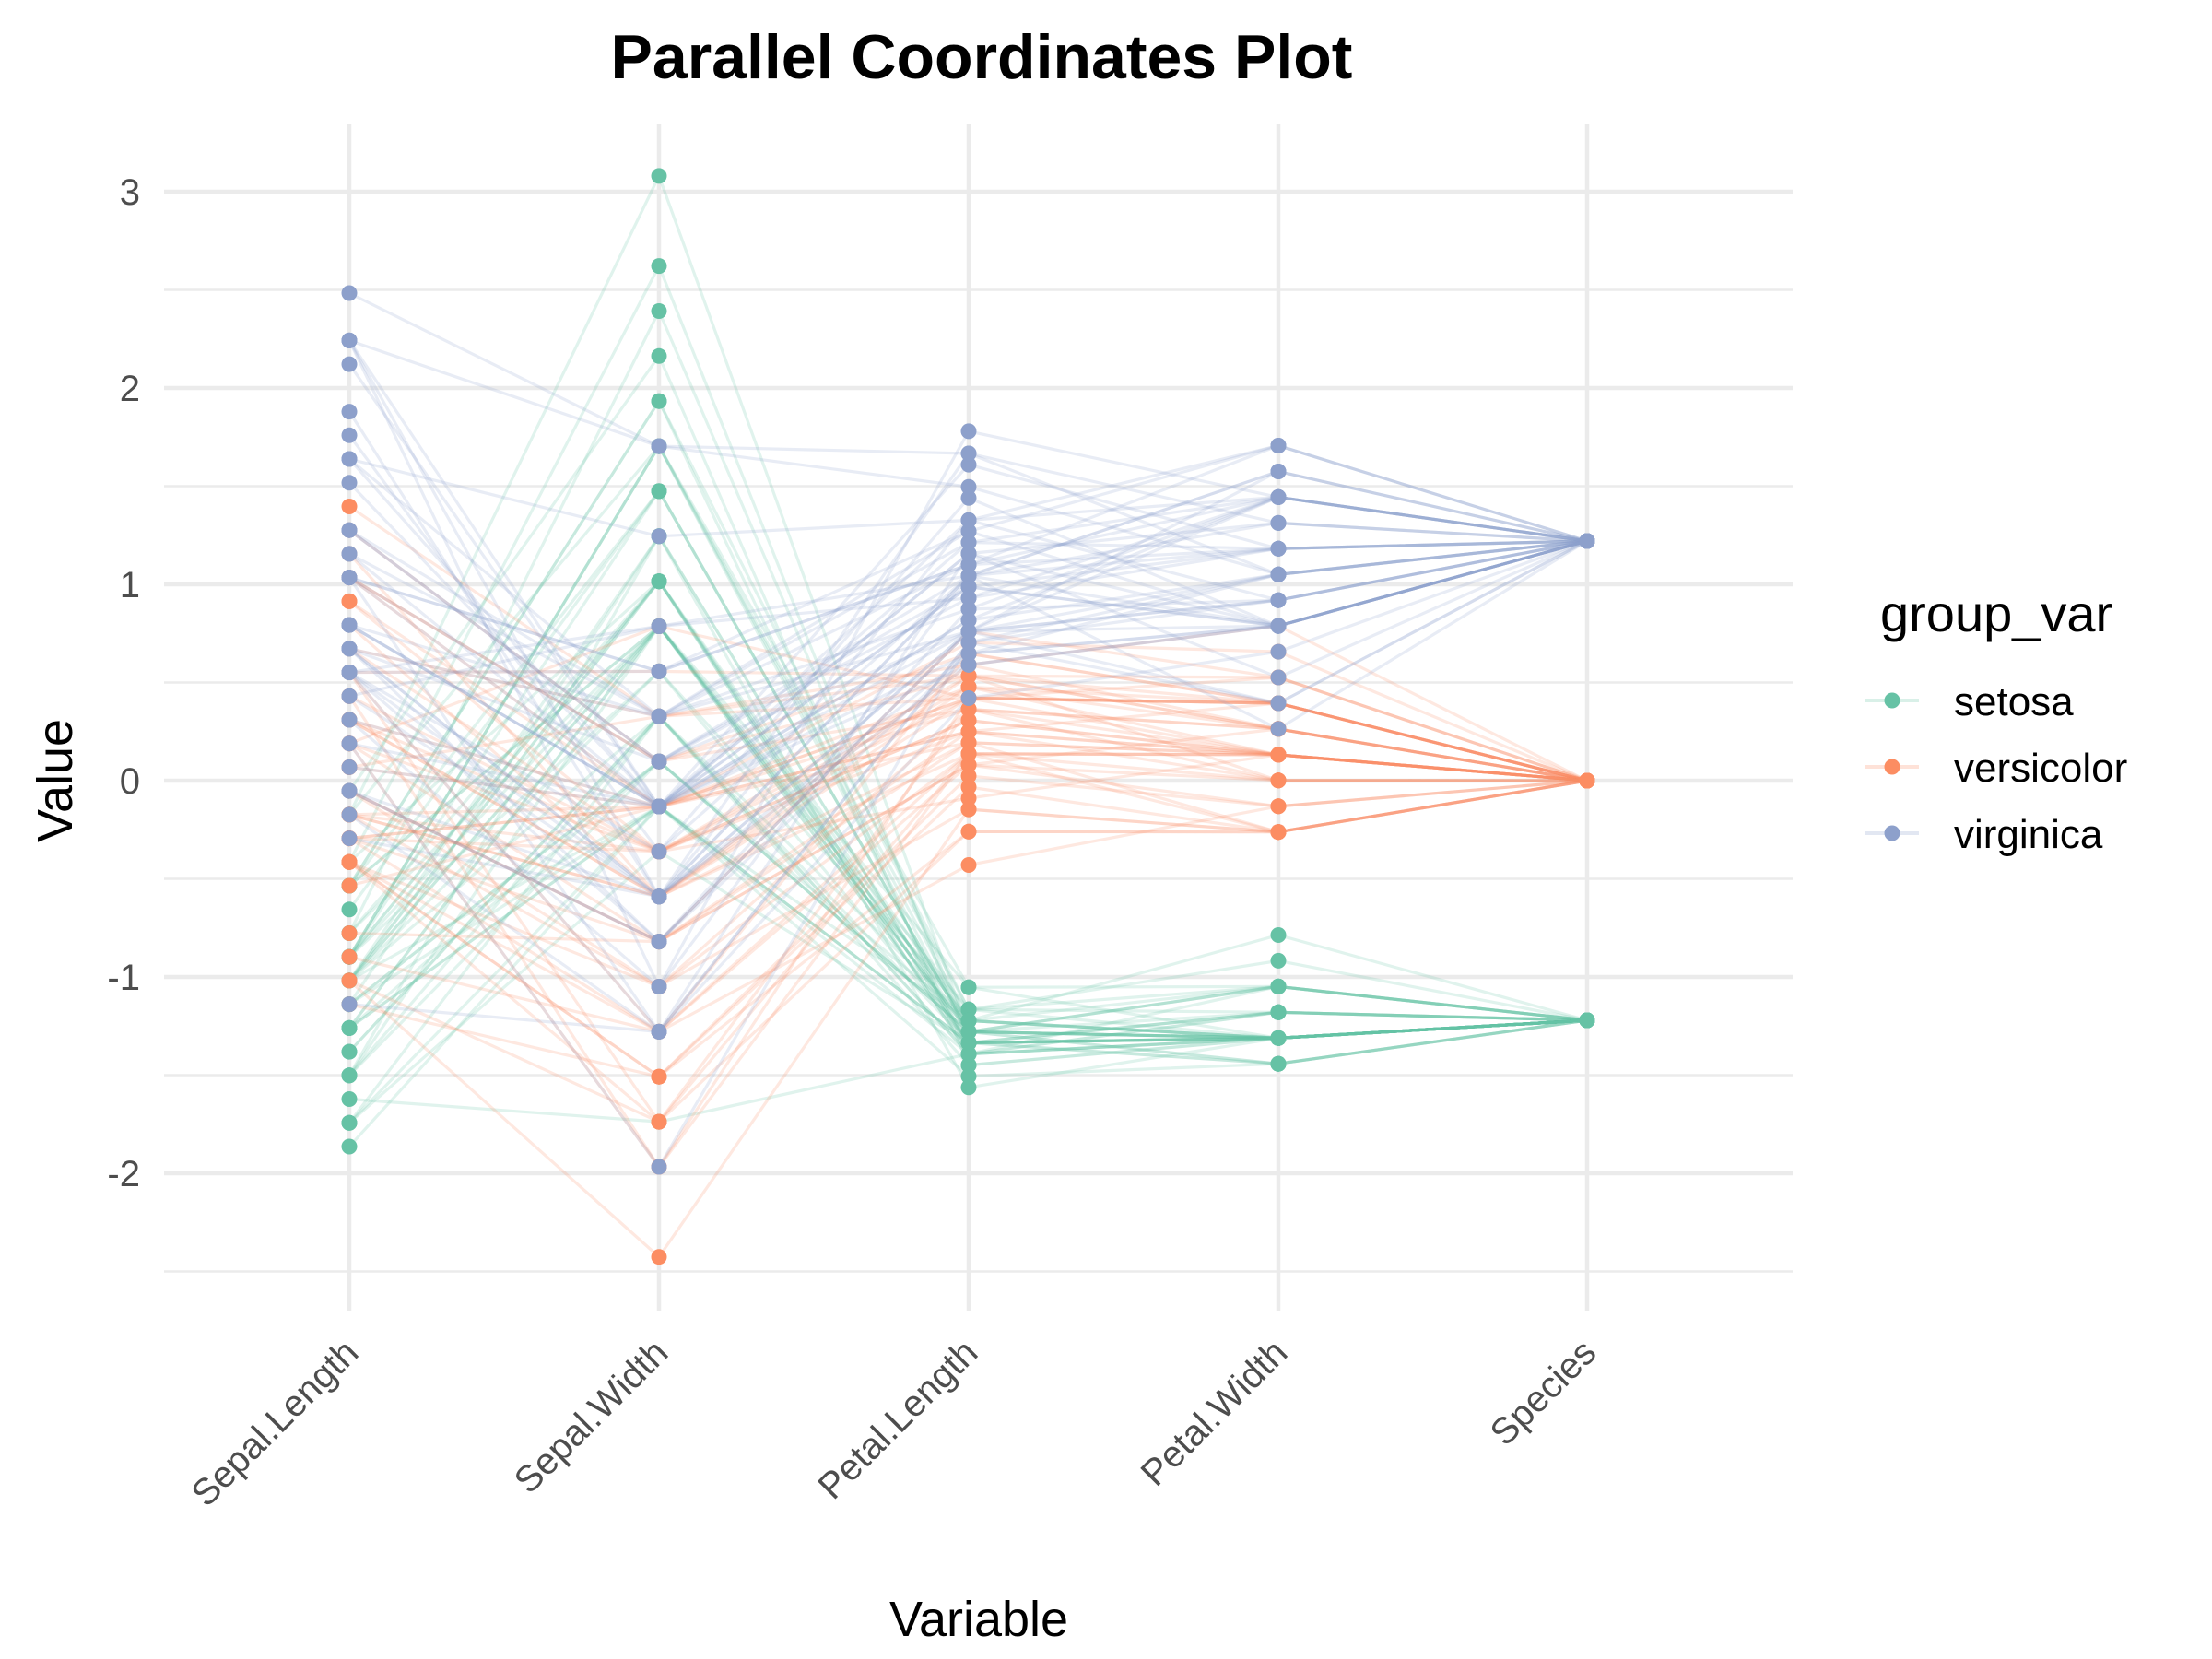  What do you see at coordinates (130, 585) in the screenshot?
I see `y-tick-label: 1` at bounding box center [130, 585].